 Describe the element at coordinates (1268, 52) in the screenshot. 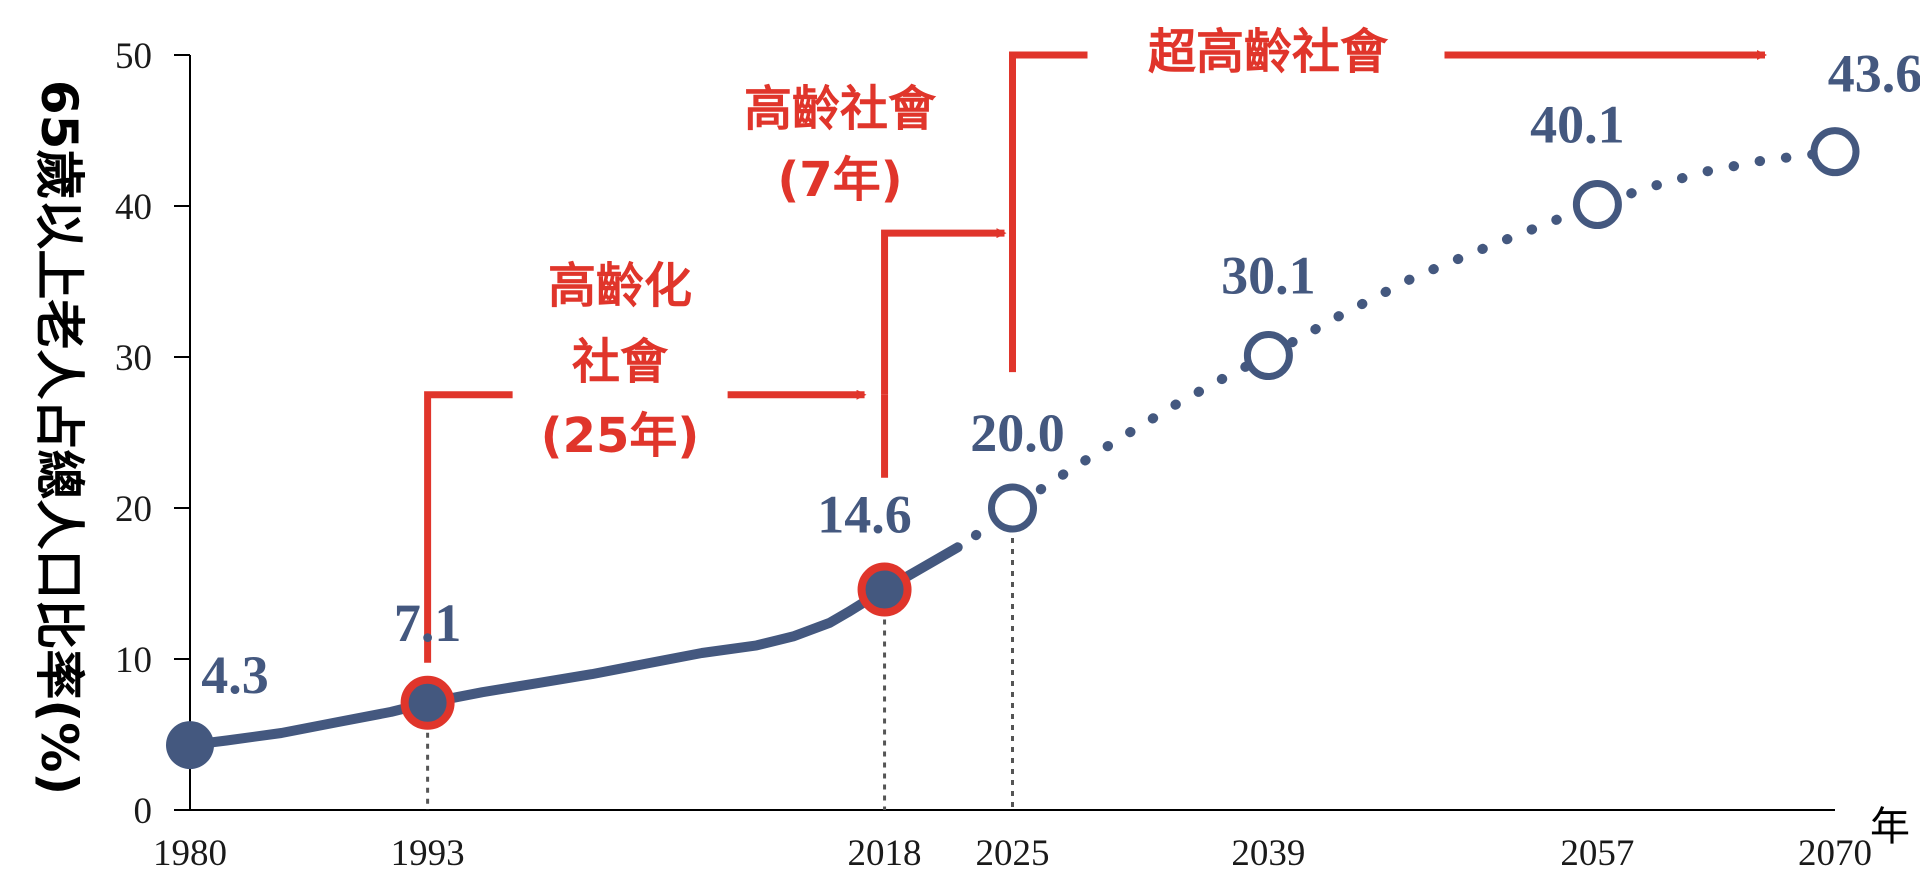

I see `phase-label: 超高齡社會` at that location.